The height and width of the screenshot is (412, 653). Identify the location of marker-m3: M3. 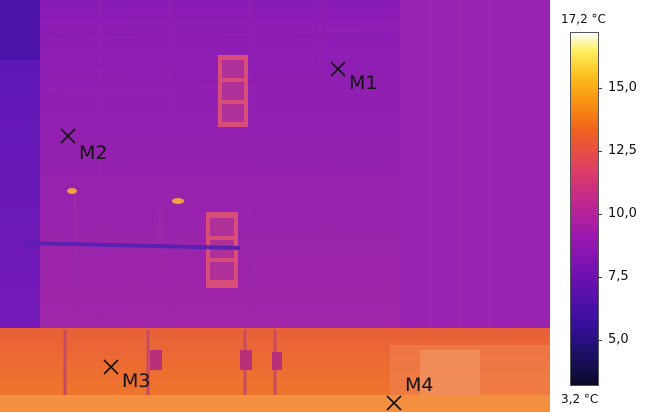
(126, 375).